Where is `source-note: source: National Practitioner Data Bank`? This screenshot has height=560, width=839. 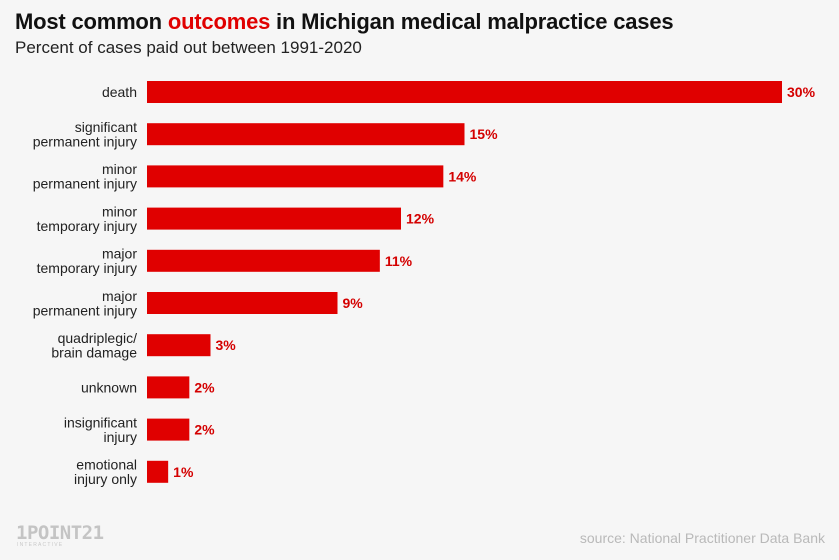 source-note: source: National Practitioner Data Bank is located at coordinates (702, 538).